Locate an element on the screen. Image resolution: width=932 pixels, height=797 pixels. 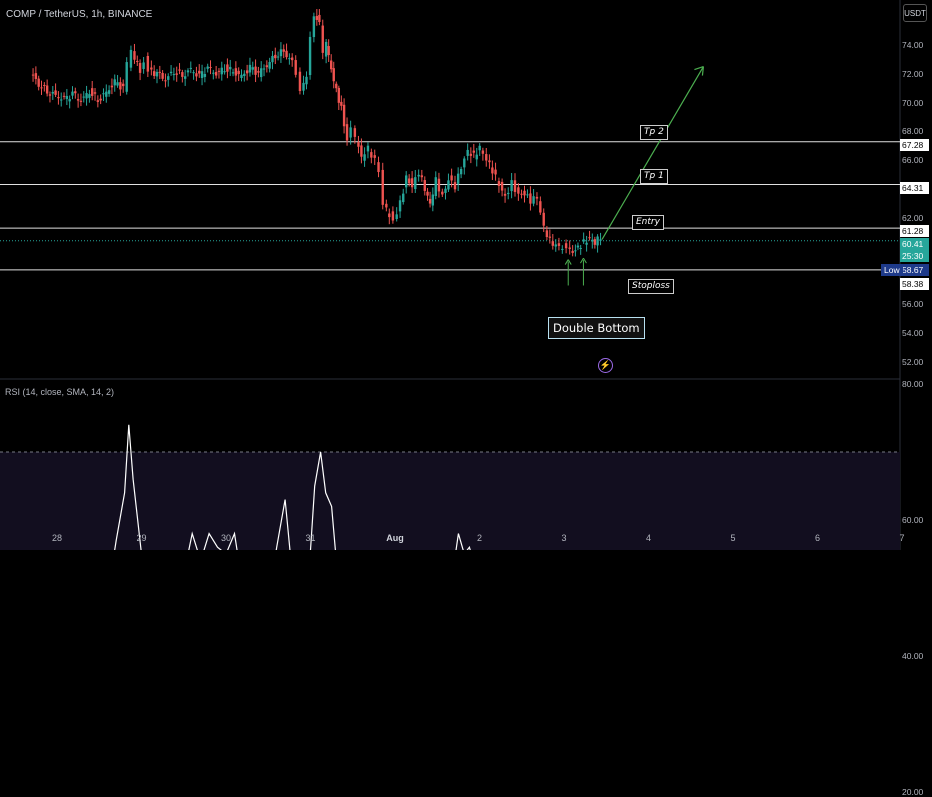
tp2-label: Tp 2 is located at coordinates (654, 132).